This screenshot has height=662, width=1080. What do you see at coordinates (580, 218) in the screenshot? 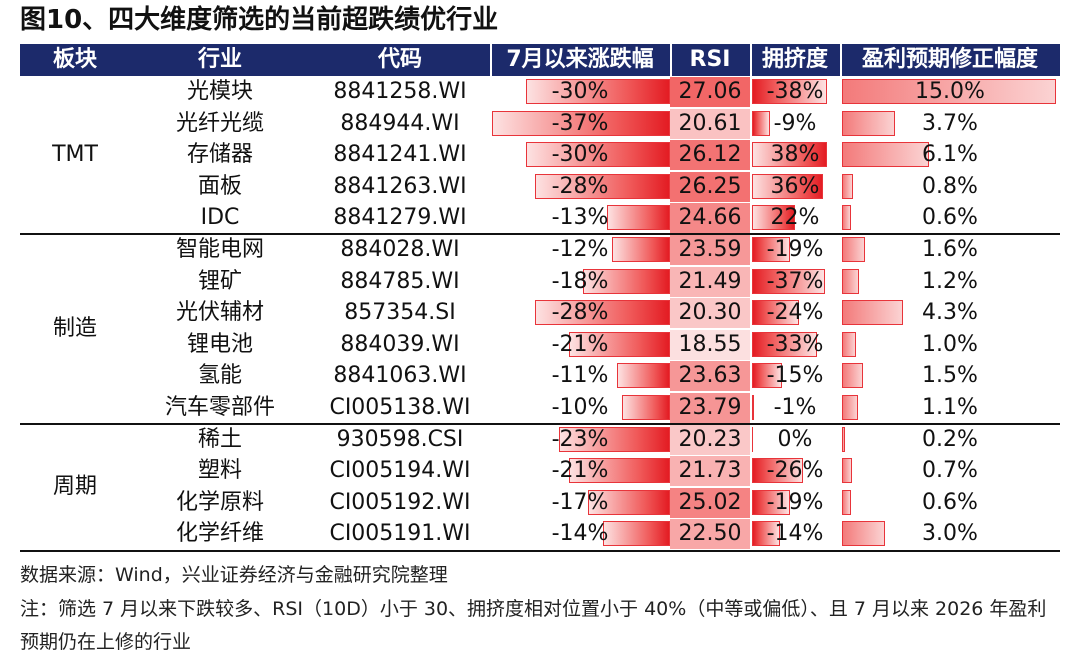
I see `change-value: -13%` at bounding box center [580, 218].